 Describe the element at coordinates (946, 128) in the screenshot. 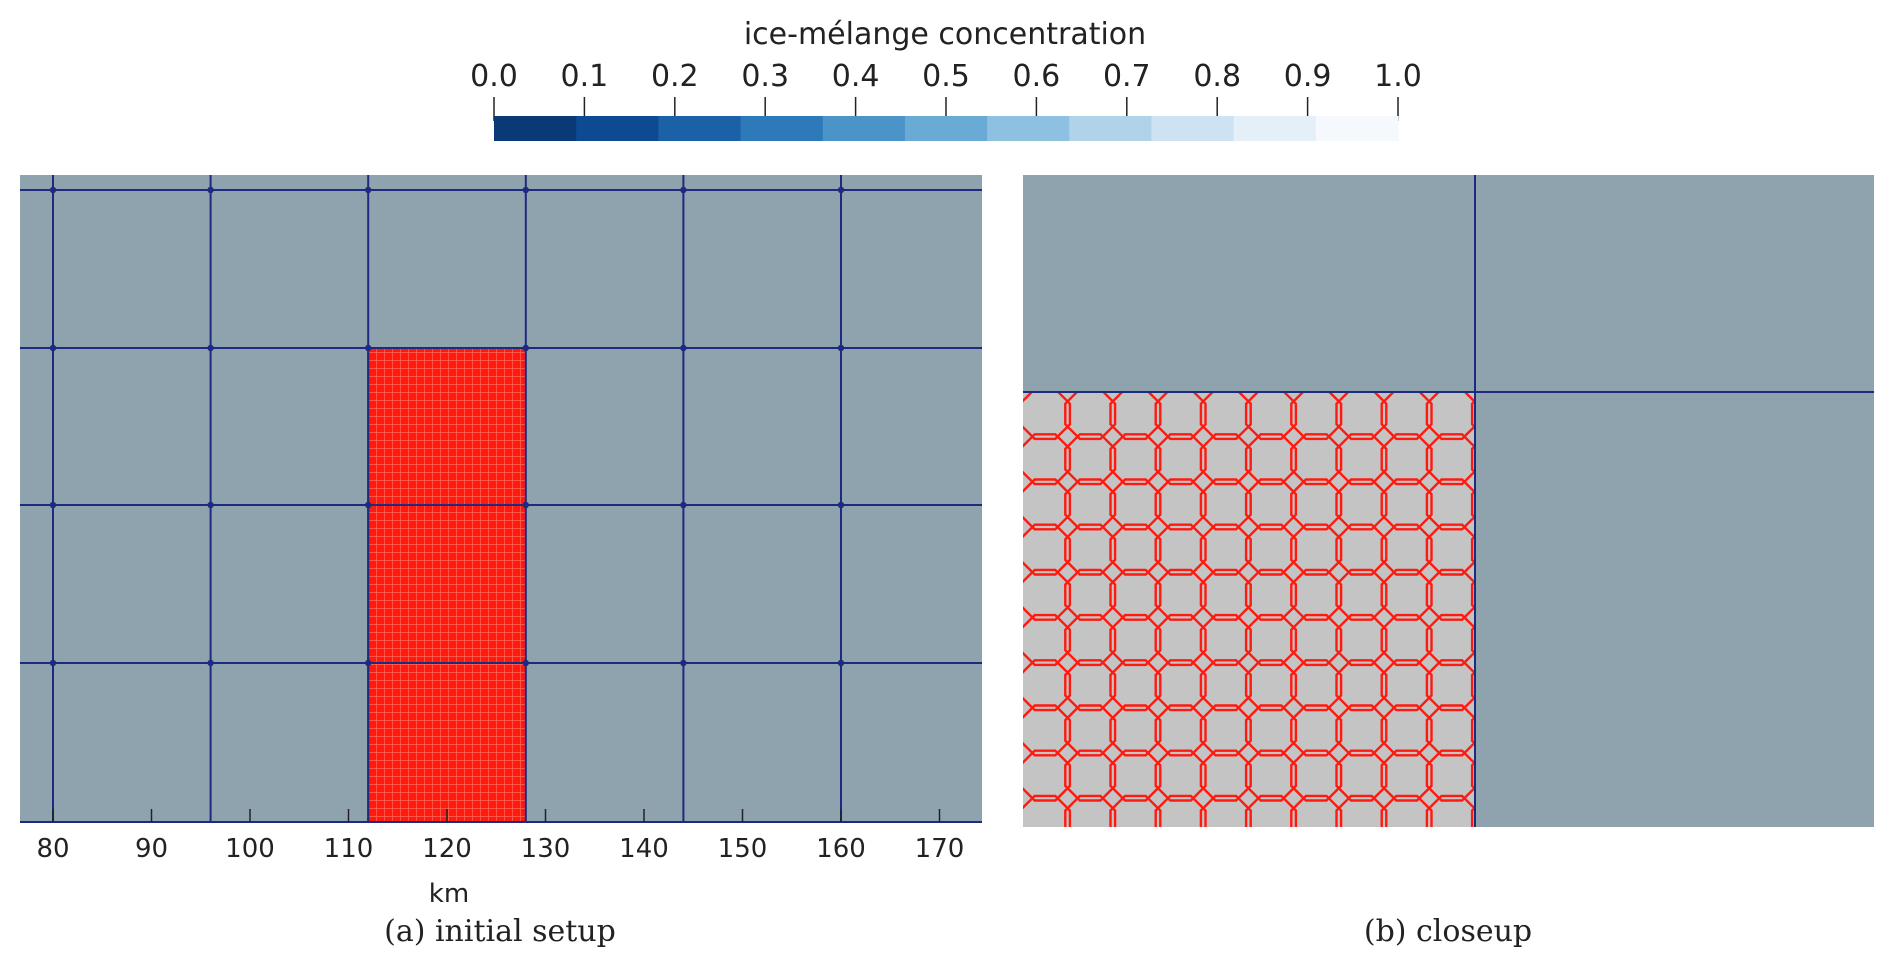

I see `colorbar-swatches` at that location.